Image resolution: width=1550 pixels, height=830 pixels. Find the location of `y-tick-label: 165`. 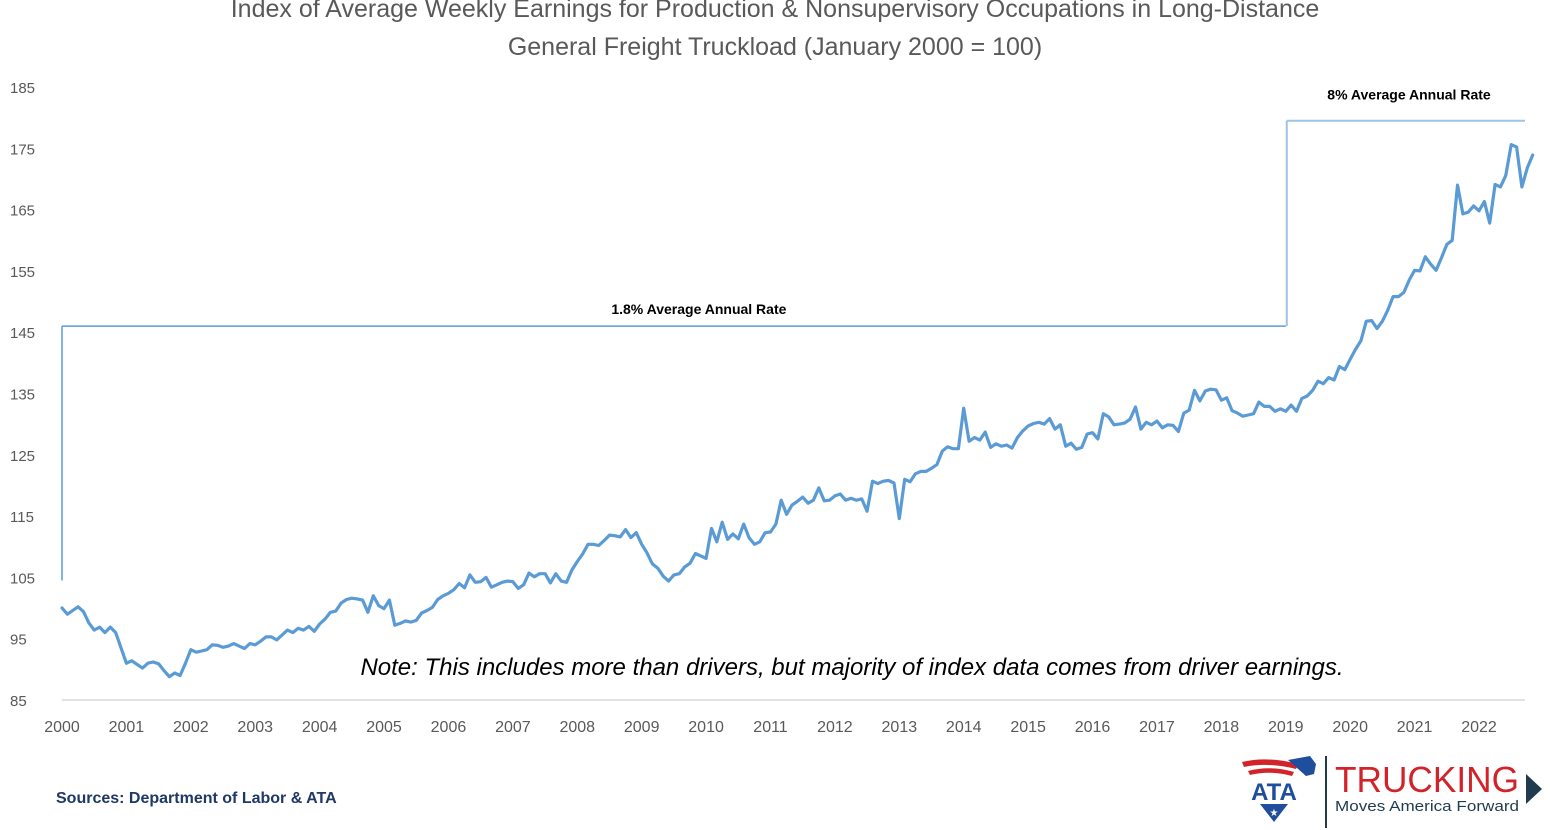

y-tick-label: 165 is located at coordinates (22, 211).